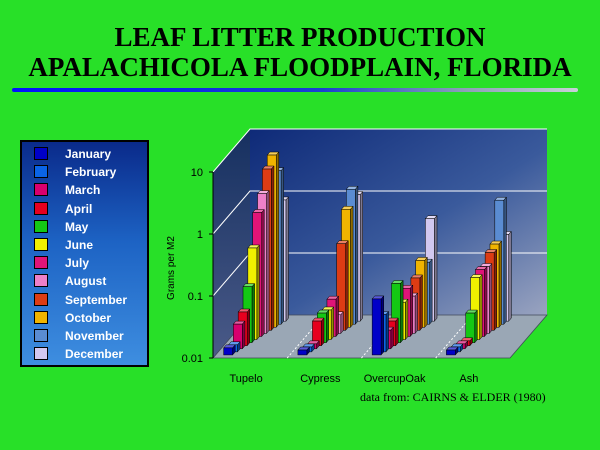  I want to click on x-tick-label: Tupelo, so click(246, 379).